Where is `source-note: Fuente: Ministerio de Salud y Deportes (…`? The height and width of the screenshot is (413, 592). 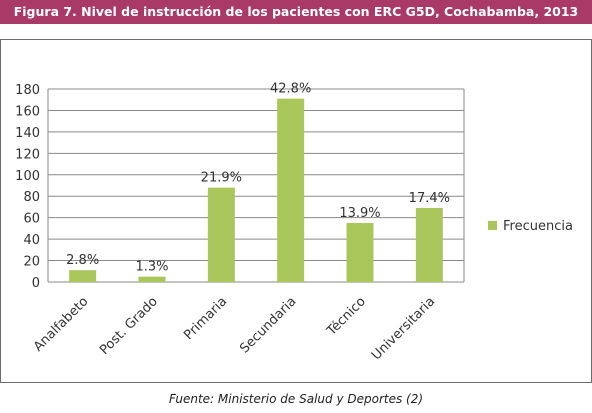
source-note: Fuente: Ministerio de Salud y Deportes (… is located at coordinates (296, 399).